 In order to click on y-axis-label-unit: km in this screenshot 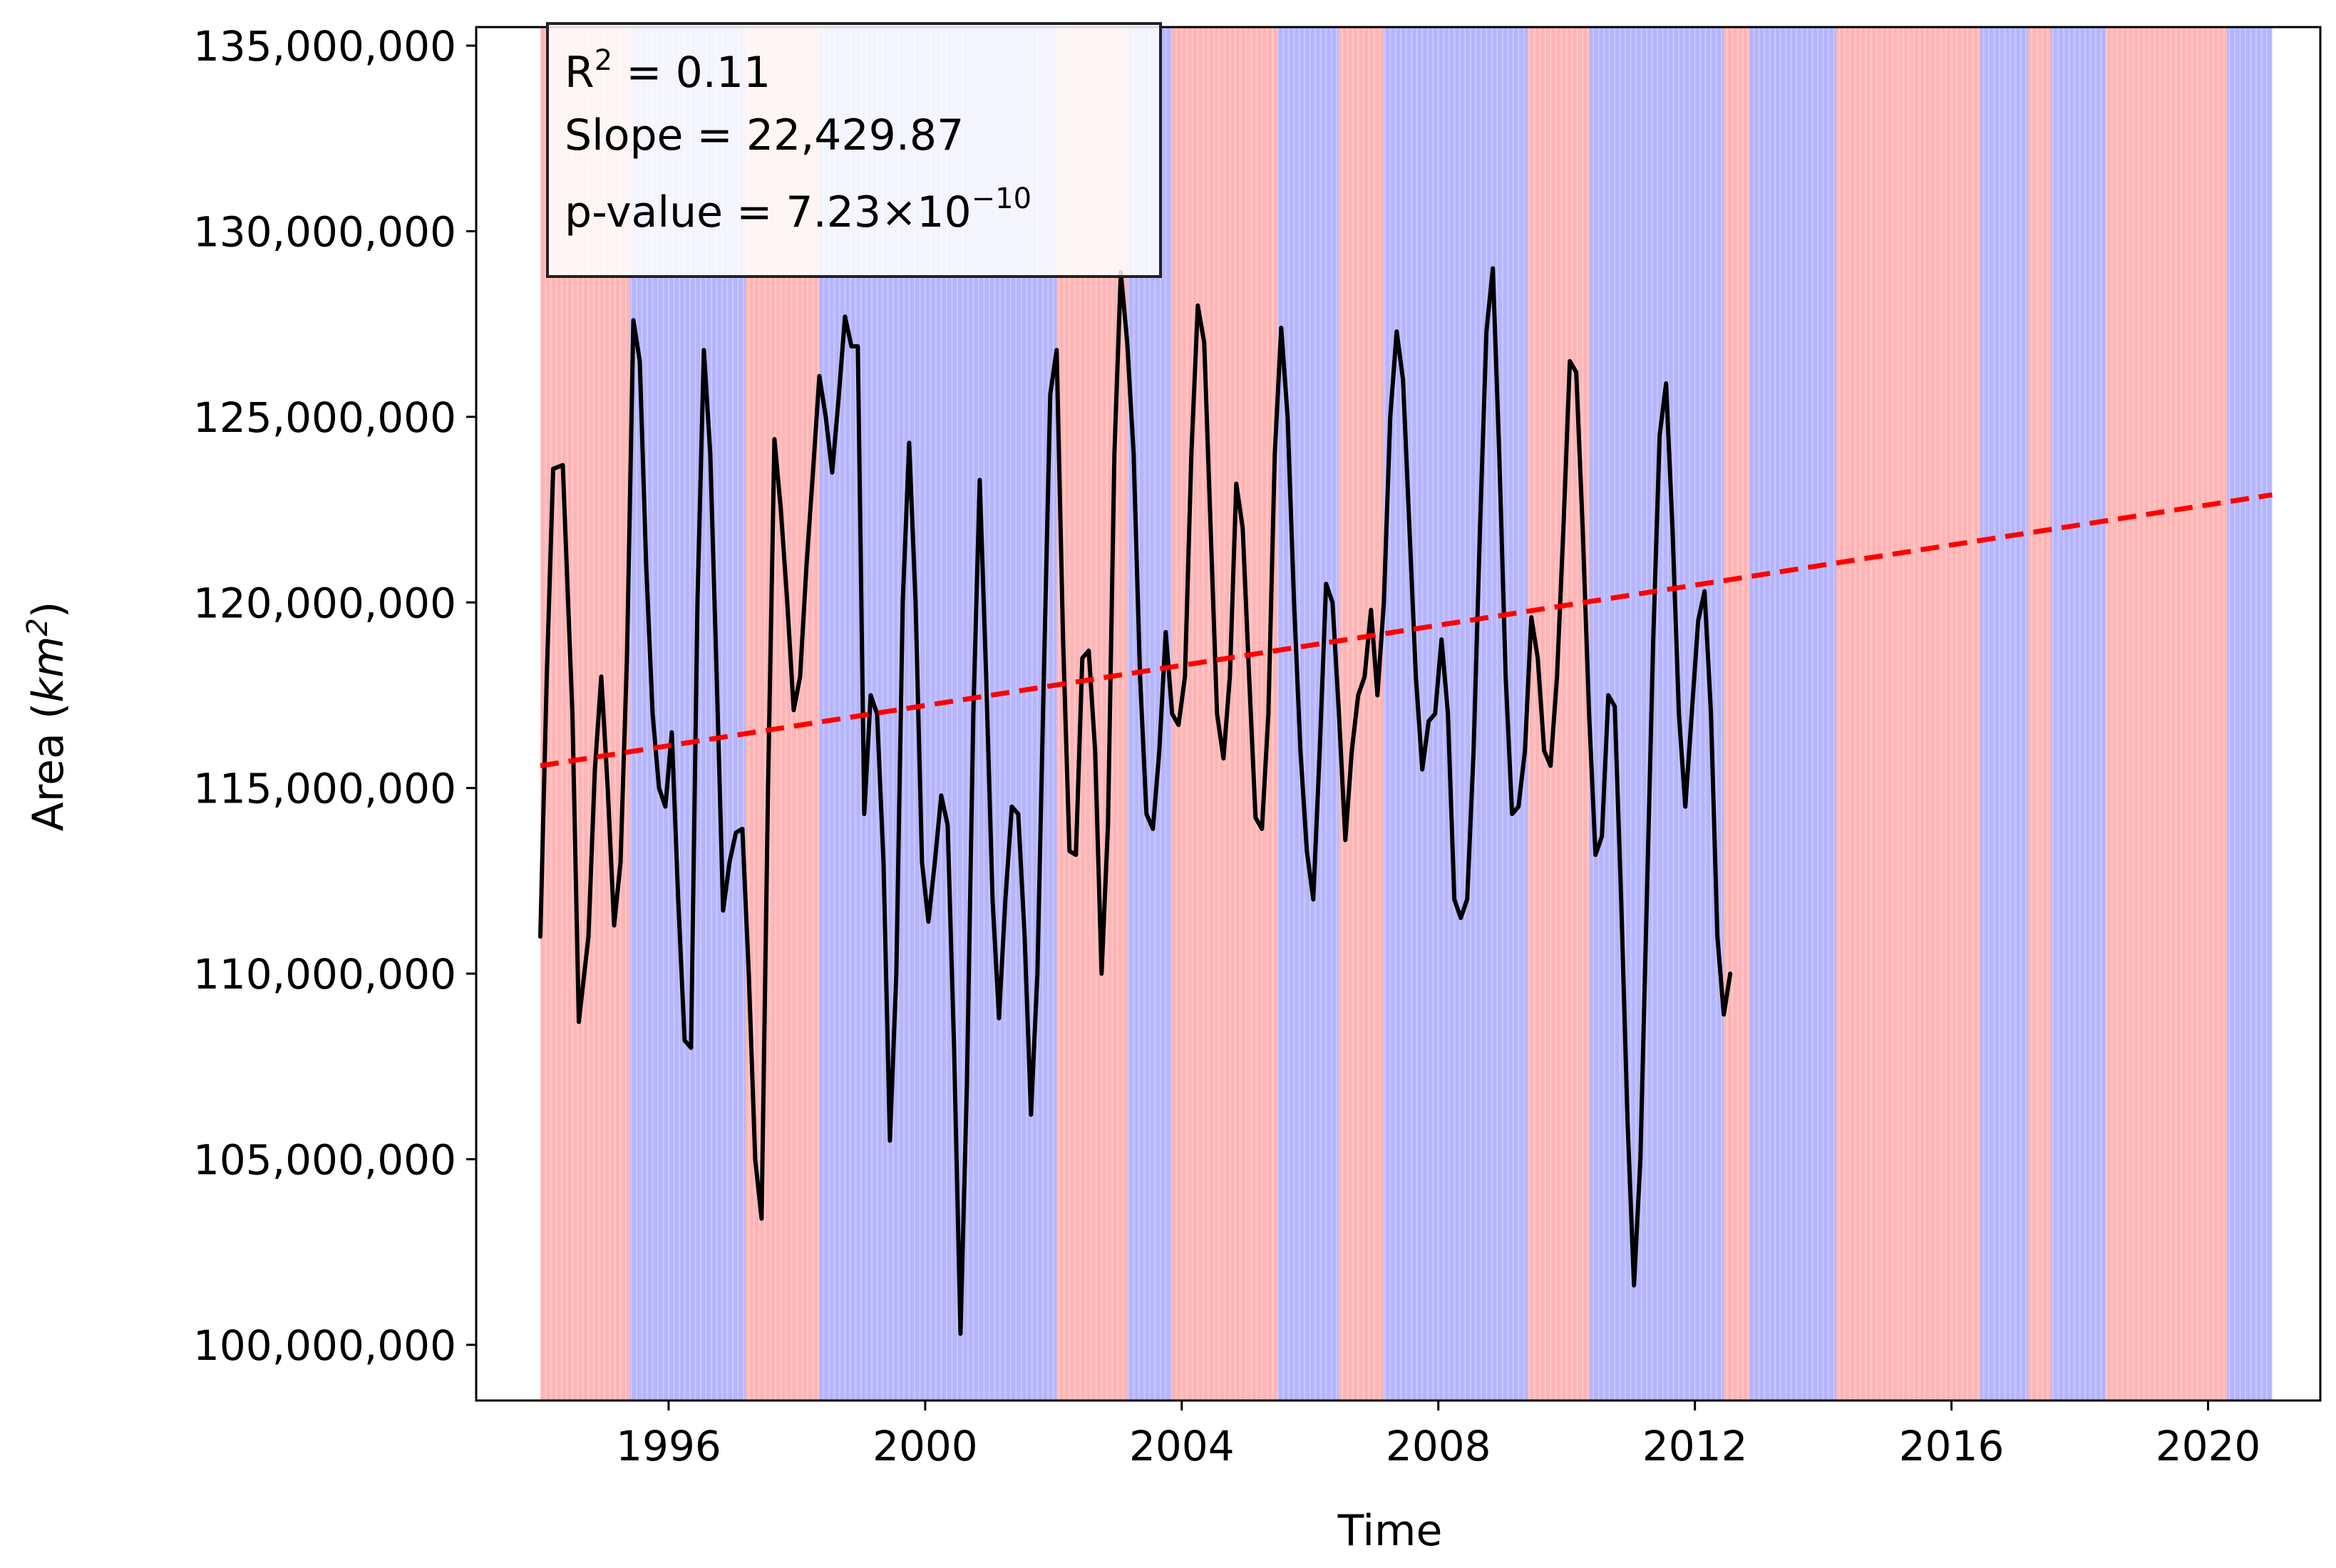, I will do `click(48, 670)`.